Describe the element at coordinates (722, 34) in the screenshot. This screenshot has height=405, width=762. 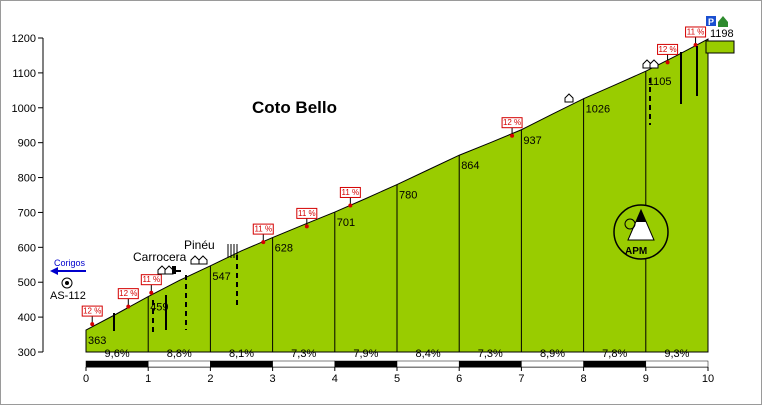
I see `summit-altitude: 1198` at that location.